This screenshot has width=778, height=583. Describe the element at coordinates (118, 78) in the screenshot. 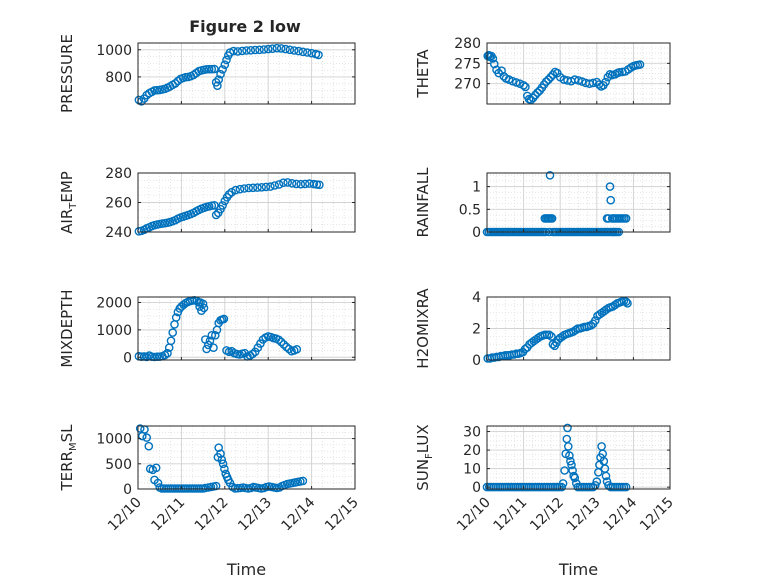

I see `y-tick-label: 800` at that location.